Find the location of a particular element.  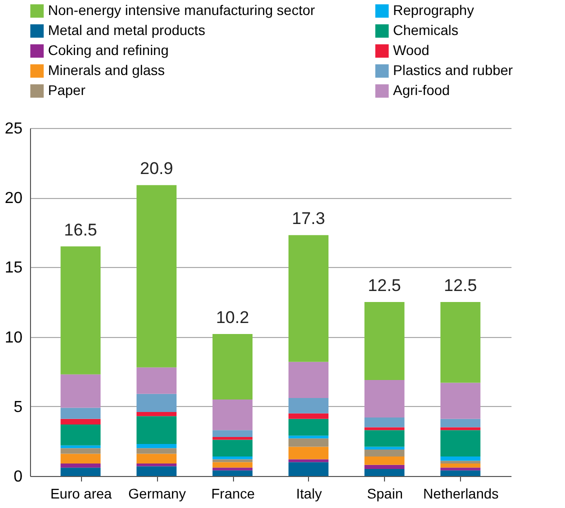

x-tick-label: France is located at coordinates (233, 494).